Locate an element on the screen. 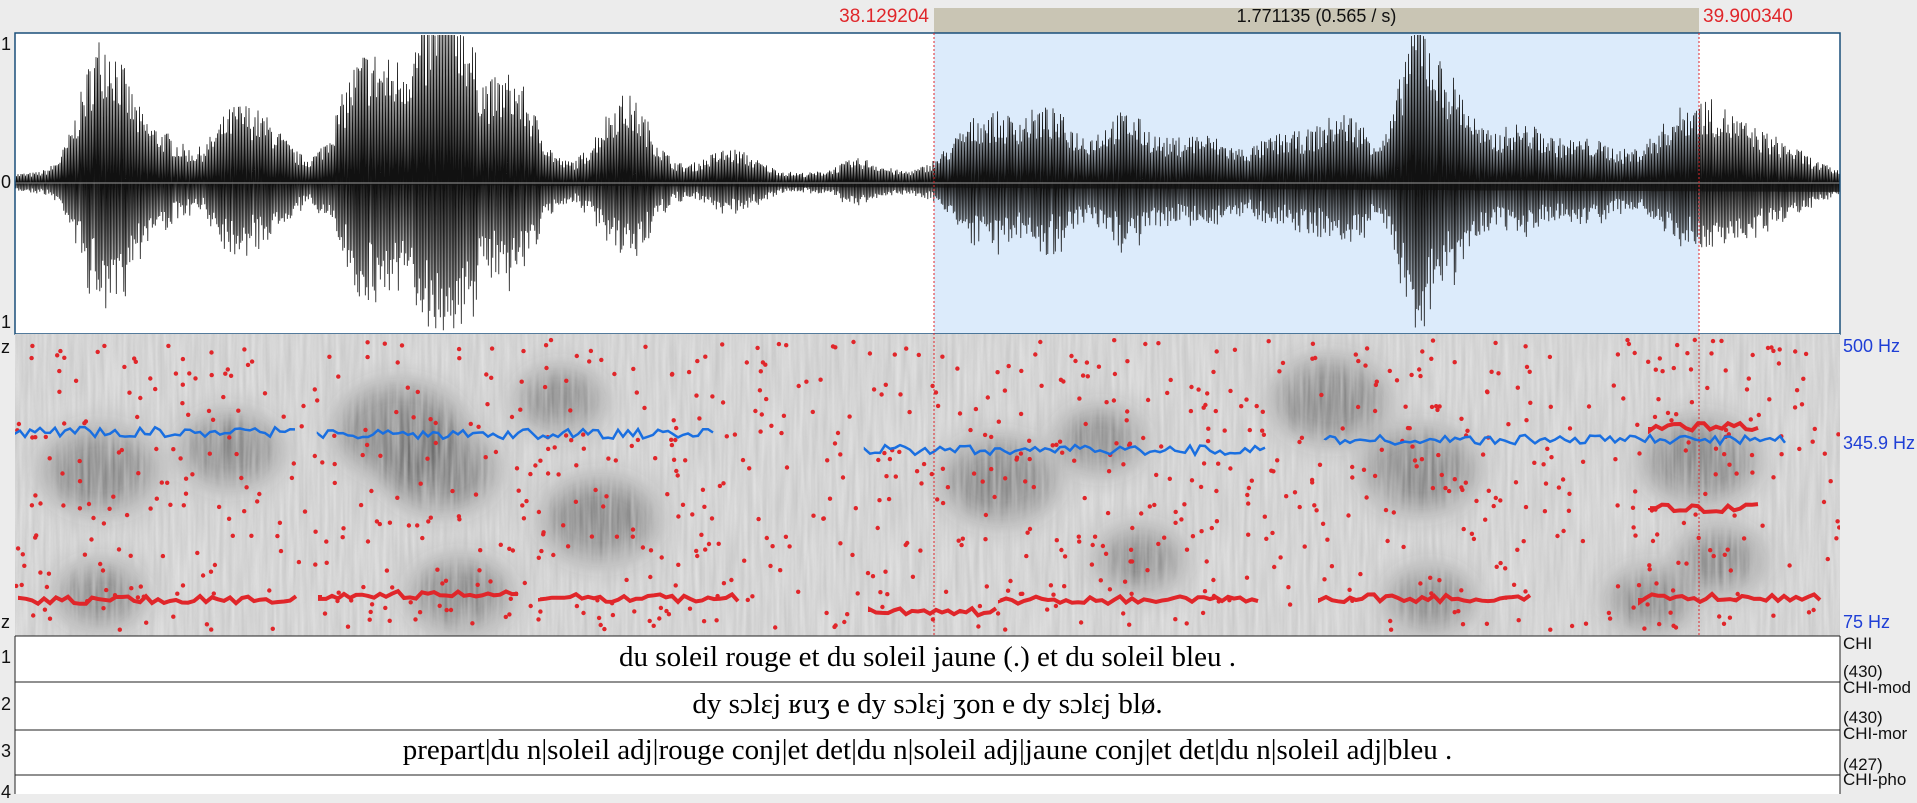 The height and width of the screenshot is (803, 1917). tier-number: 4 is located at coordinates (6, 792).